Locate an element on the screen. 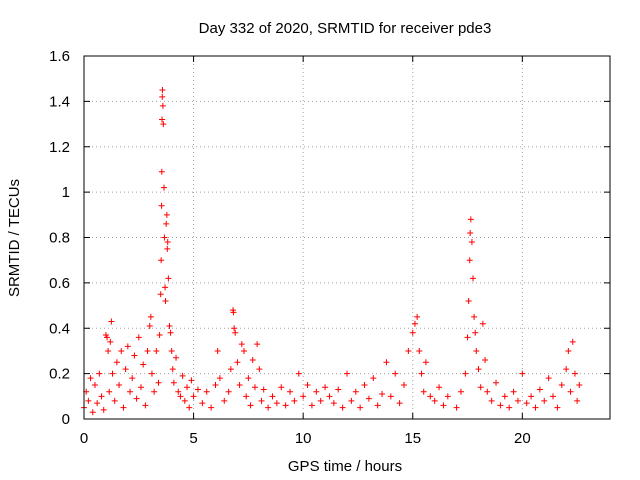  x-tick-label: 10 is located at coordinates (303, 438).